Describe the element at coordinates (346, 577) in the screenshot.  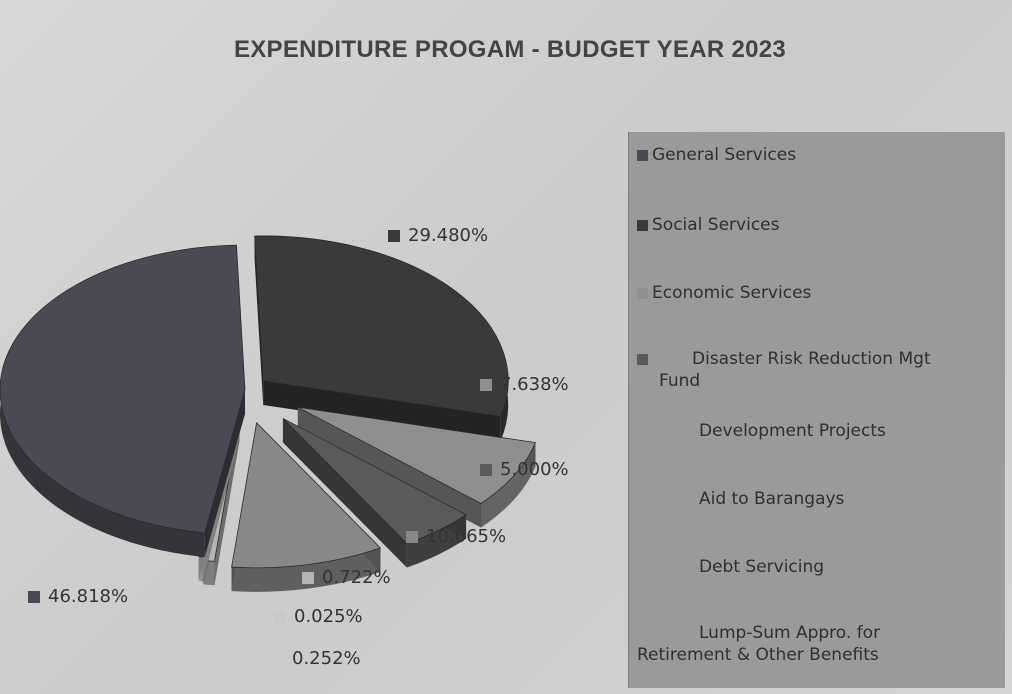
I see `data-label-aid-to-barangays: 0.722%` at that location.